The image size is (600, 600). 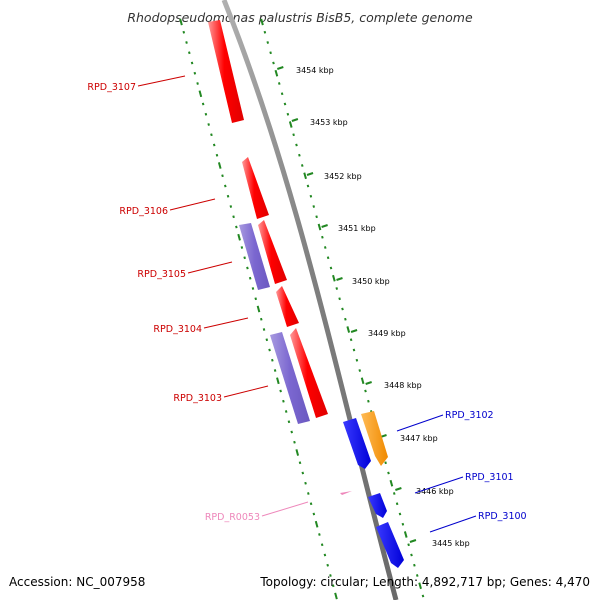 What do you see at coordinates (255, 188) in the screenshot?
I see `gene-rpd-3106-feature` at bounding box center [255, 188].